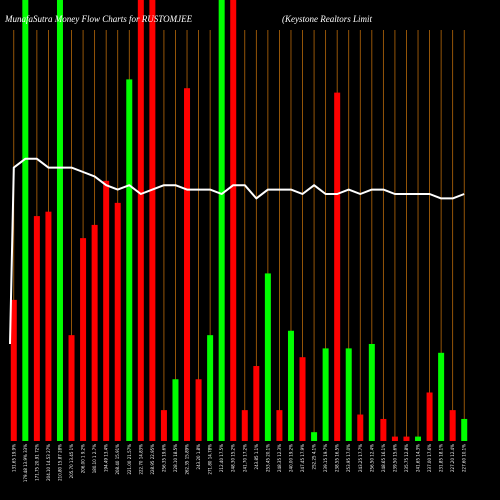  I want to click on x-tick-label: 227.20 12.4%, so click(452, 458).